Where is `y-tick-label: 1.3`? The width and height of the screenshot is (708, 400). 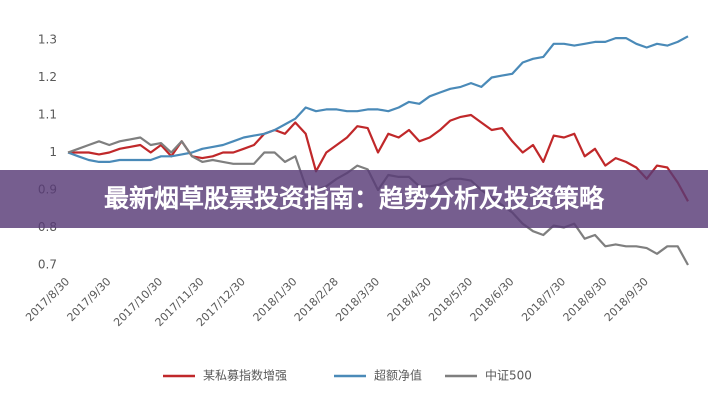
y-tick-label: 1.3 is located at coordinates (47, 40).